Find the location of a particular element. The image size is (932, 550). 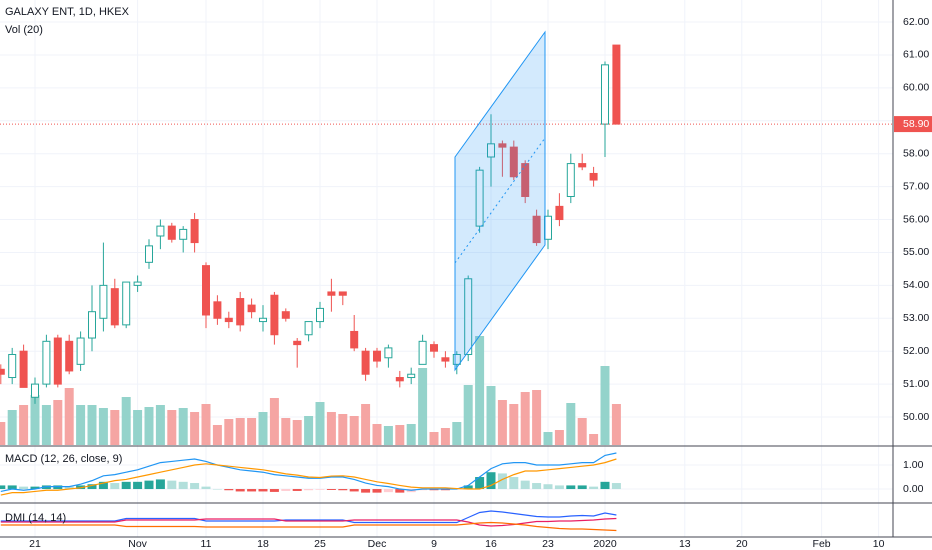

x-tick-label: 21 is located at coordinates (35, 544).